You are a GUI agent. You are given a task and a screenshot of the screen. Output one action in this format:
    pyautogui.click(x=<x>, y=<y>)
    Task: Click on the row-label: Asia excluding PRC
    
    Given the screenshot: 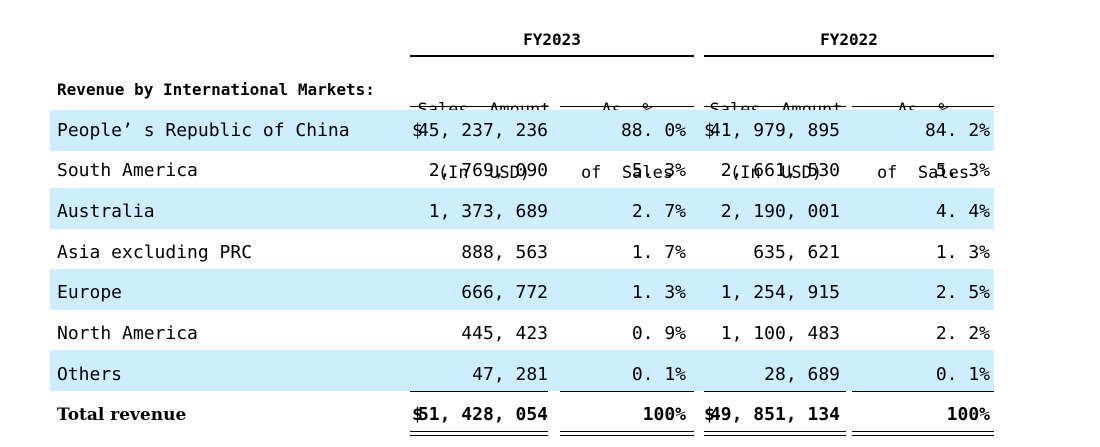 What is the action you would take?
    pyautogui.click(x=155, y=252)
    